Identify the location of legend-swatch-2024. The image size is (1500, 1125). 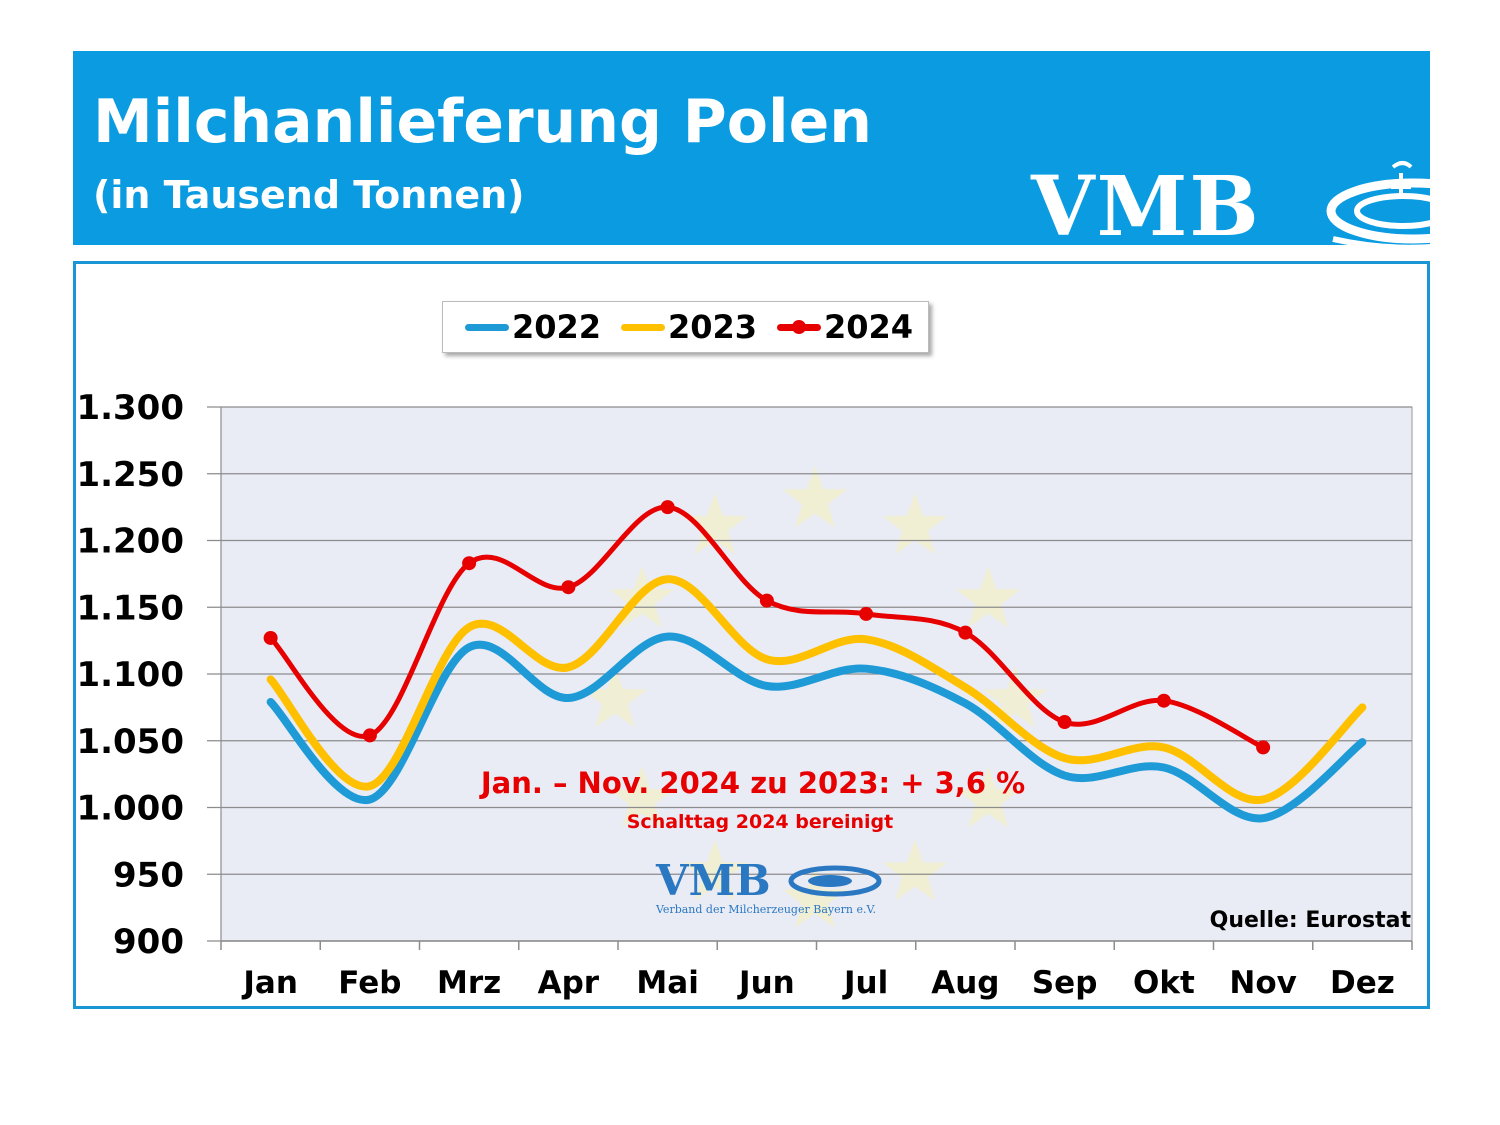
(799, 326).